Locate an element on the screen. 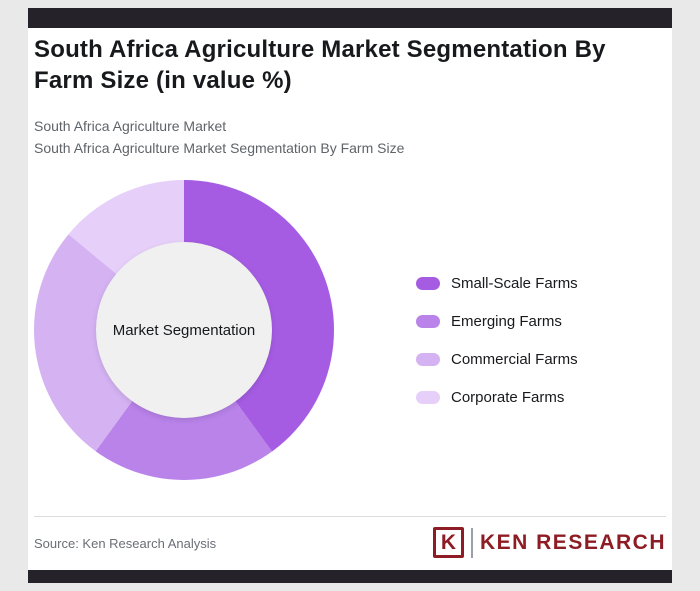 The height and width of the screenshot is (591, 700). legend-item: Emerging Farms is located at coordinates (497, 321).